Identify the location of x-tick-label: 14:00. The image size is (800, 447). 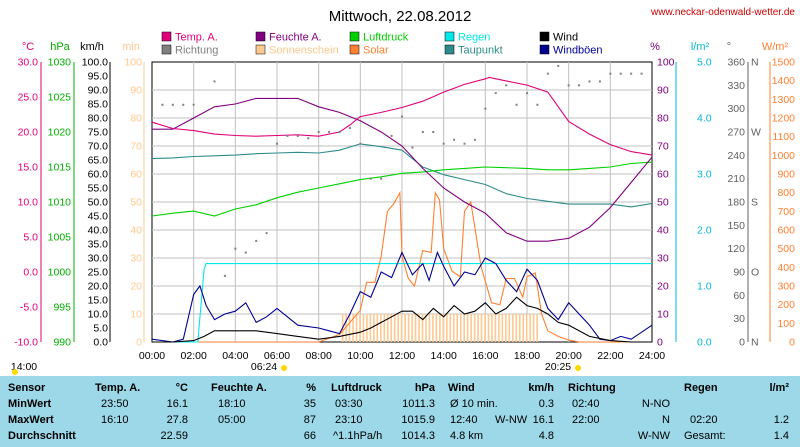
(444, 356).